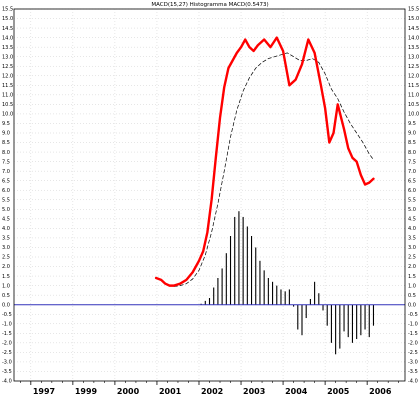 Image resolution: width=420 pixels, height=400 pixels. What do you see at coordinates (413, 344) in the screenshot?
I see `y-tick-label-right: -2.0` at bounding box center [413, 344].